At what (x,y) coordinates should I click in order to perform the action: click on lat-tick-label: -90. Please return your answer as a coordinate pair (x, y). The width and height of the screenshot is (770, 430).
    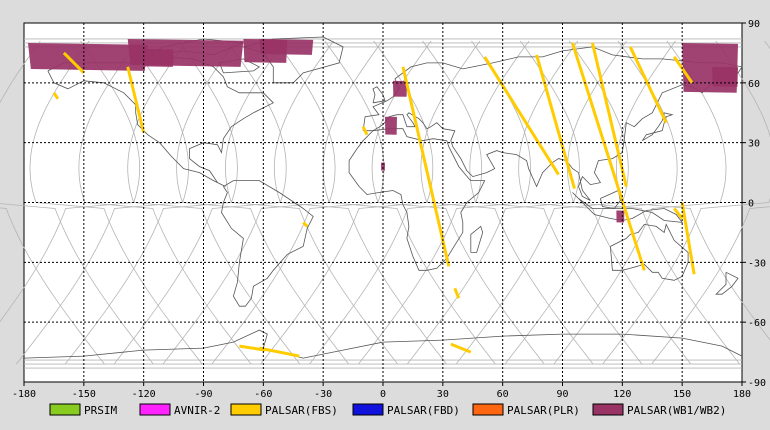
    Looking at the image, I should click on (757, 383).